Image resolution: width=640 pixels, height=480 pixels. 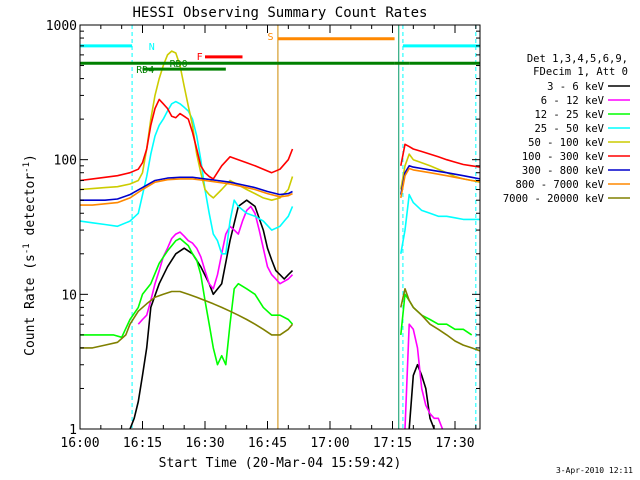 What do you see at coordinates (594, 470) in the screenshot?
I see `footer-timestamp: 3-Apr-2010 12:11` at bounding box center [594, 470].